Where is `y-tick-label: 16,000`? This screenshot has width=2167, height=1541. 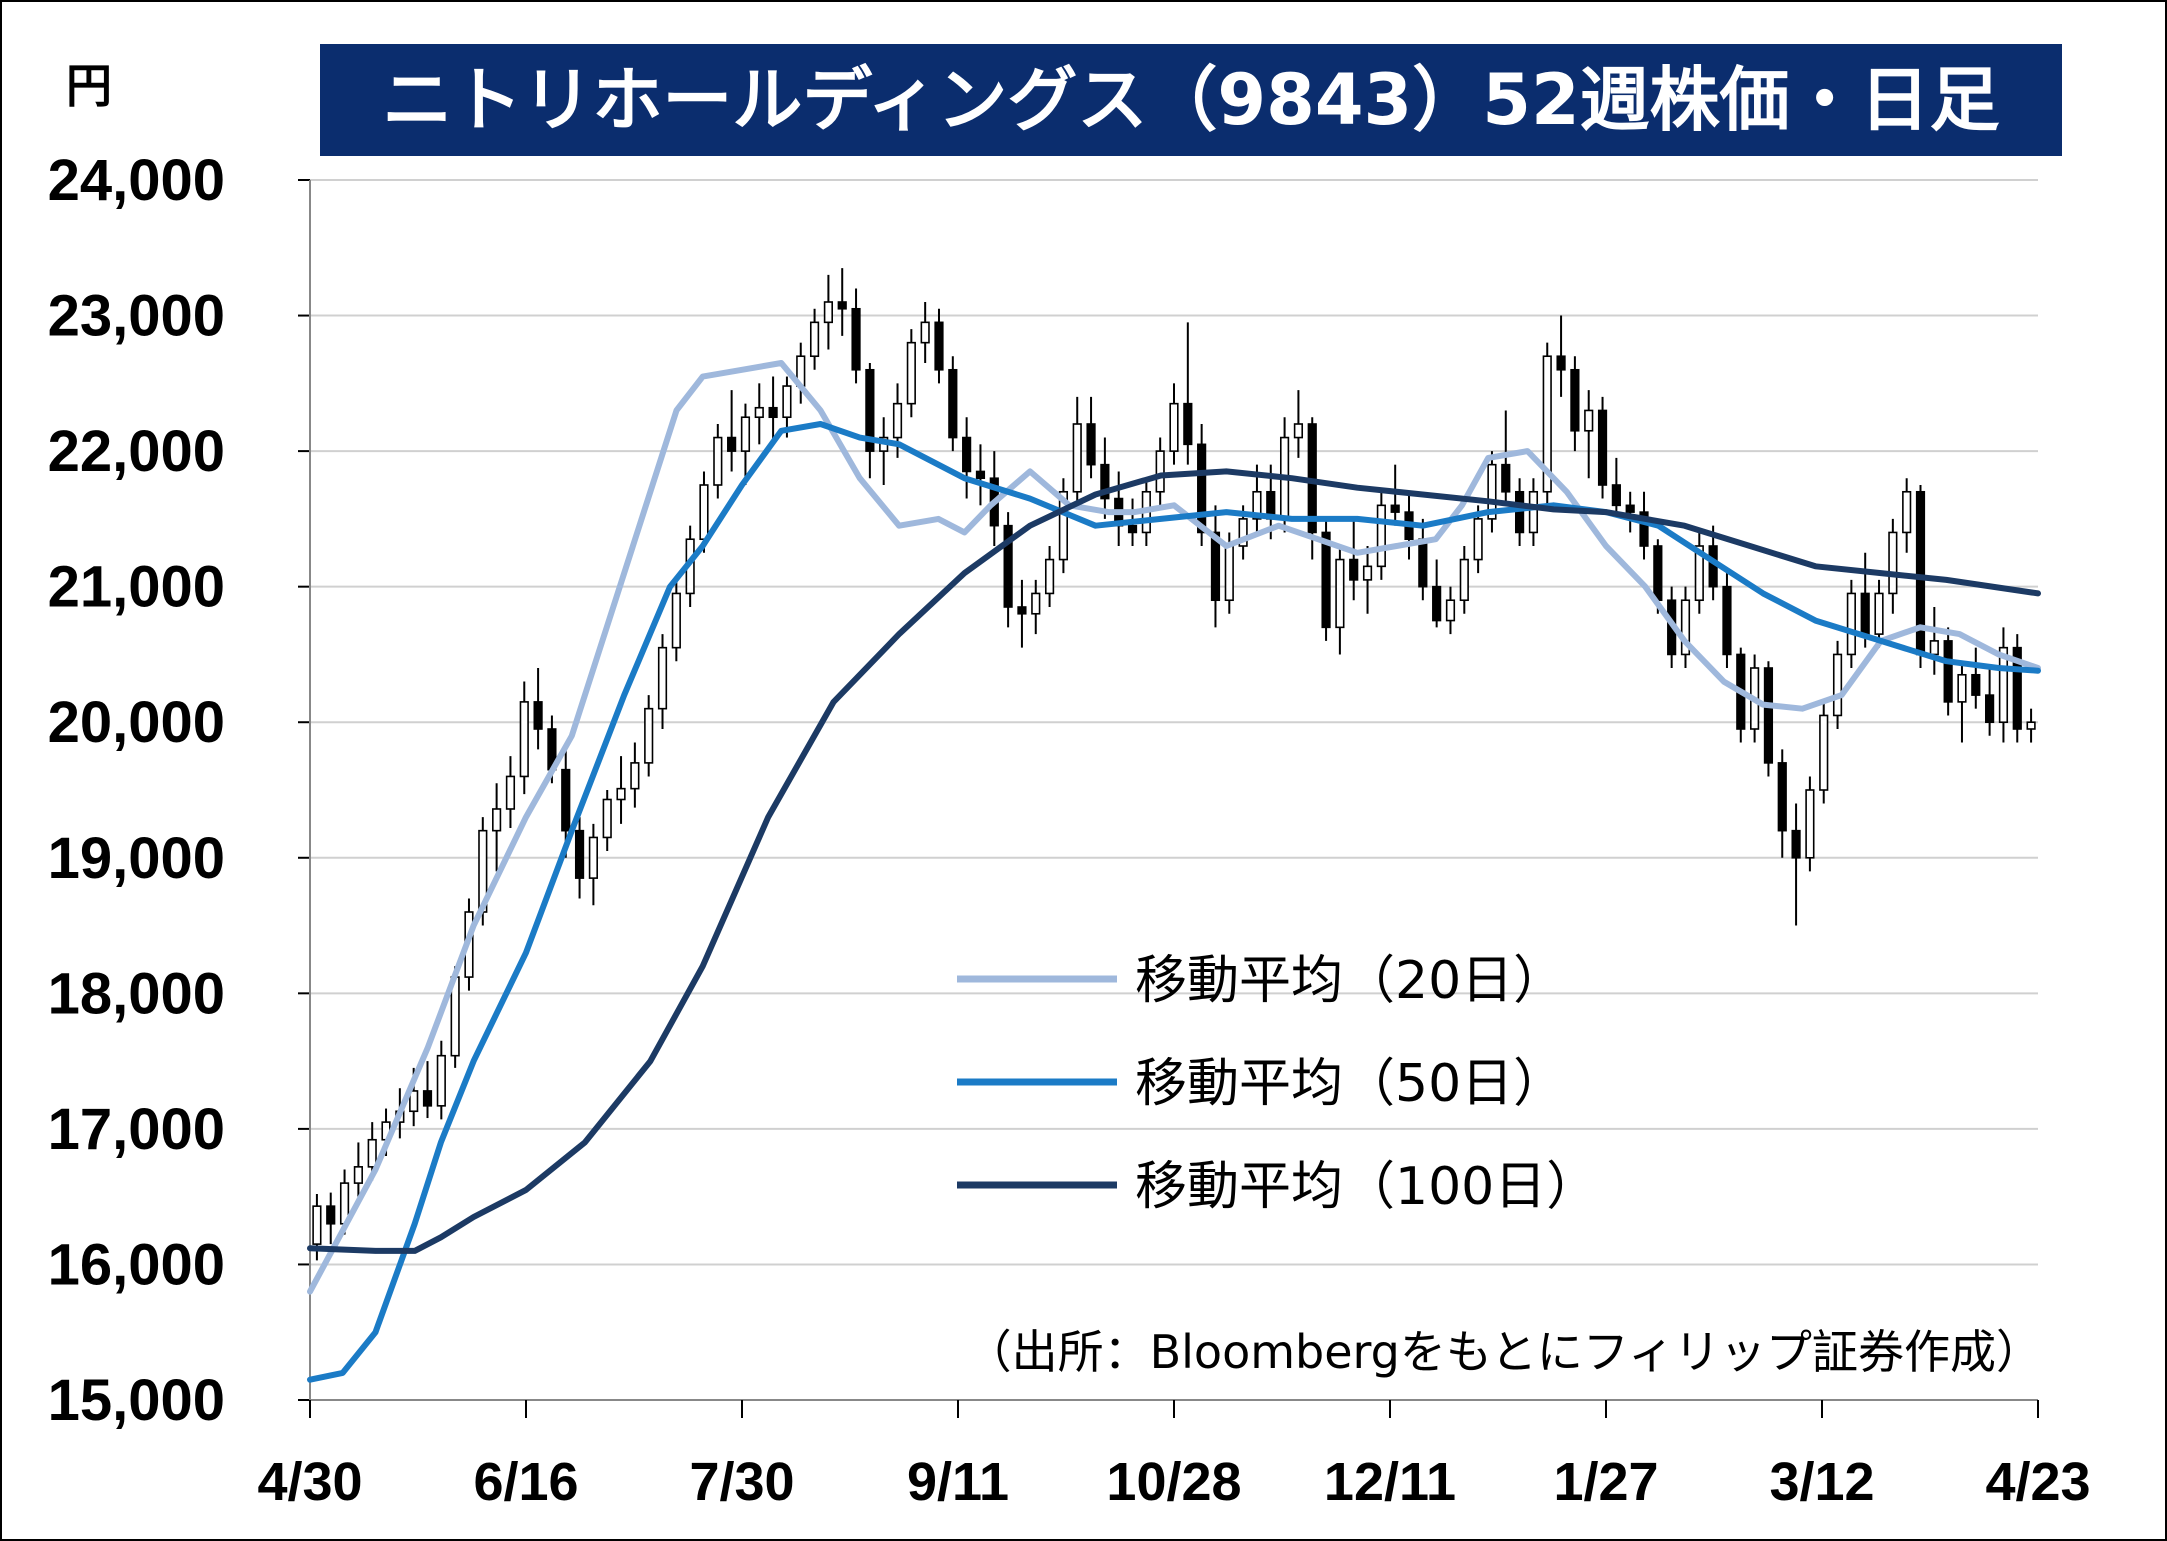 y-tick-label: 16,000 is located at coordinates (136, 1264).